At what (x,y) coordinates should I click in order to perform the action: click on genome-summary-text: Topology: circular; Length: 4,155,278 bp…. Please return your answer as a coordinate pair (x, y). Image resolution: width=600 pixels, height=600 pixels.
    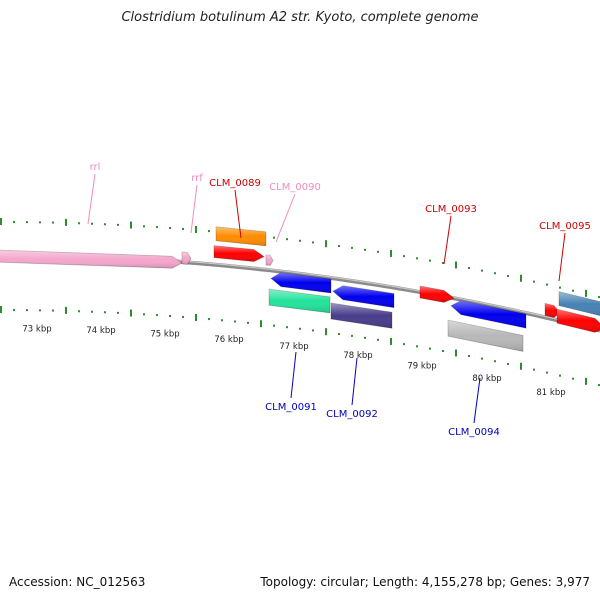
    Looking at the image, I should click on (425, 582).